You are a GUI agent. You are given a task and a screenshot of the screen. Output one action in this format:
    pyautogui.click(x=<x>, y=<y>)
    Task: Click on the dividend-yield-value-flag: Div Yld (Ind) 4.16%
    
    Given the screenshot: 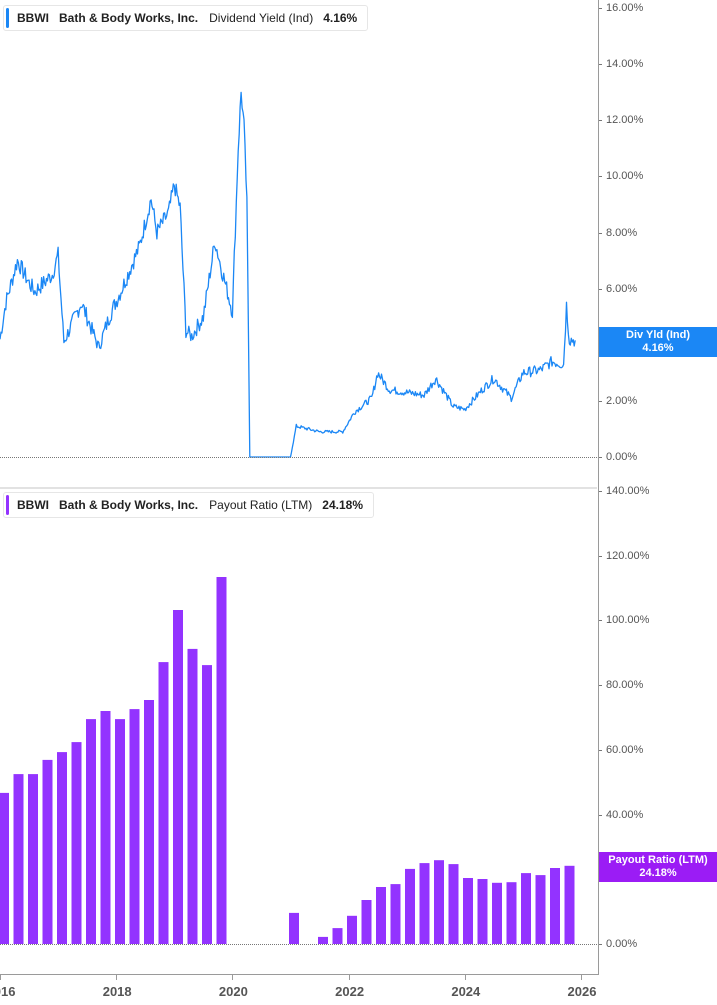 What is the action you would take?
    pyautogui.click(x=658, y=342)
    